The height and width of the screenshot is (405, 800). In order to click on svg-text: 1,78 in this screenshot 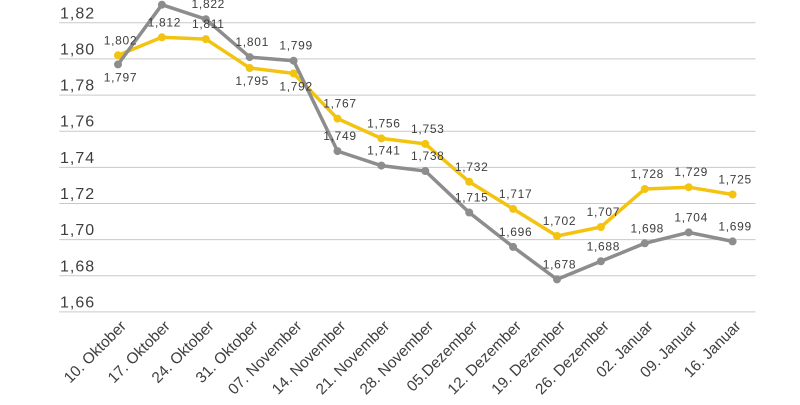, I will do `click(77, 86)`.